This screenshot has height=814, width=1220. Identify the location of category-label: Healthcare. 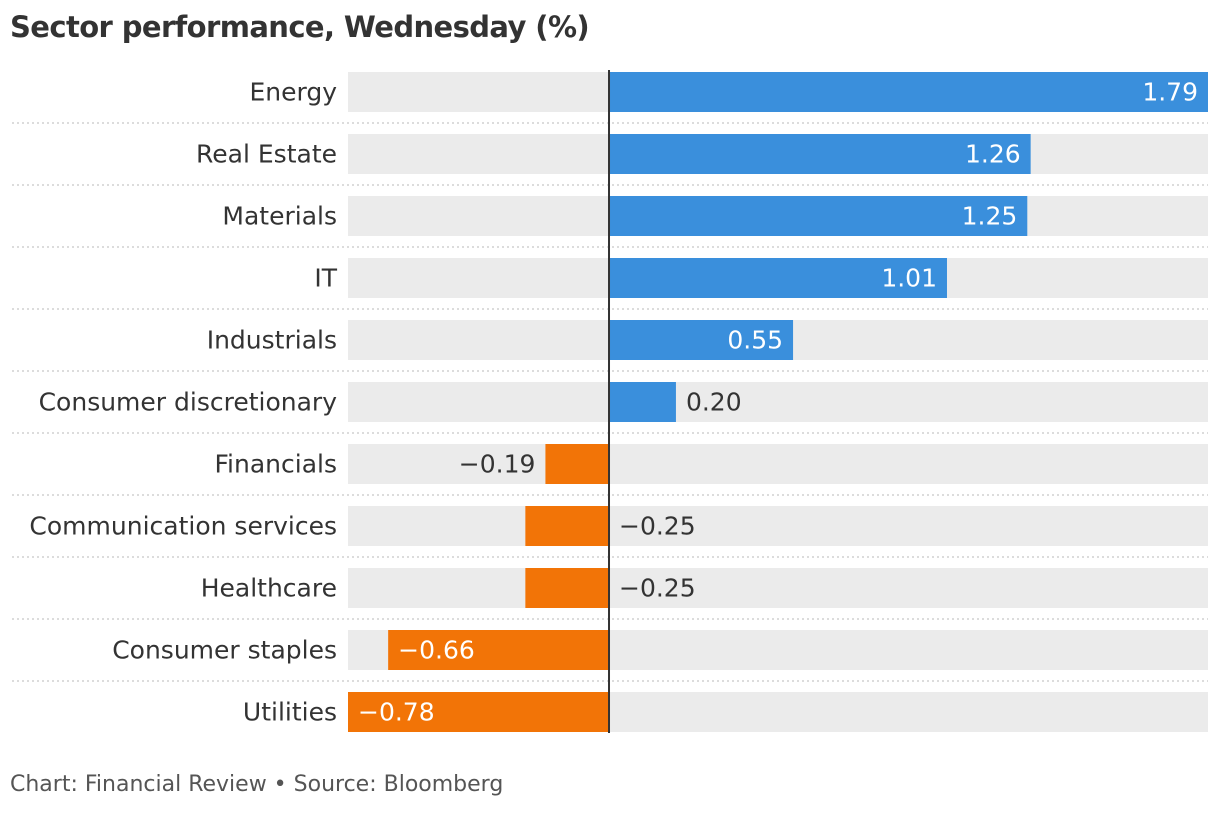
(269, 588).